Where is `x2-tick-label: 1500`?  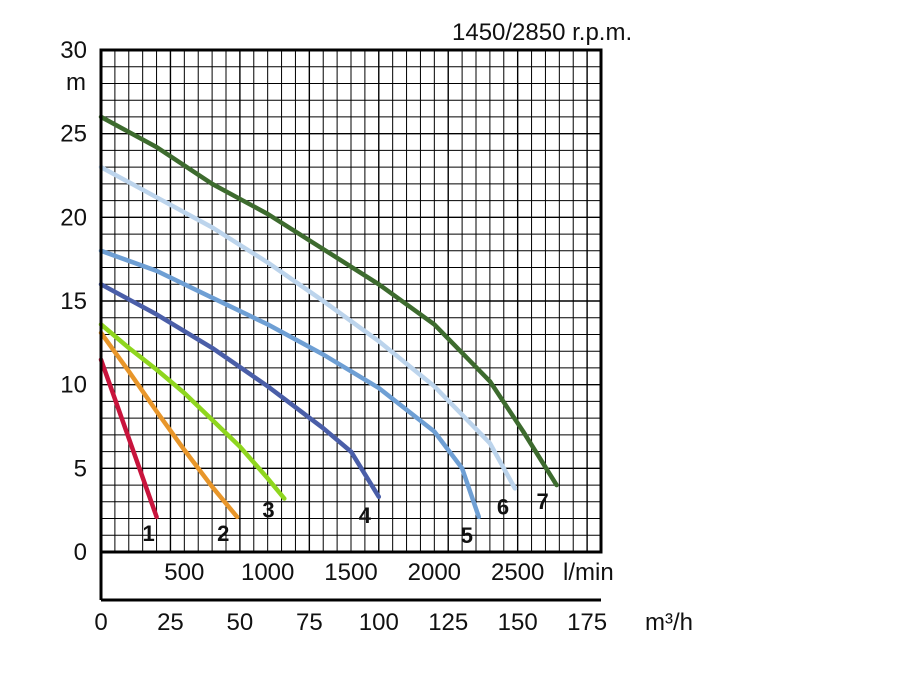 x2-tick-label: 1500 is located at coordinates (350, 572).